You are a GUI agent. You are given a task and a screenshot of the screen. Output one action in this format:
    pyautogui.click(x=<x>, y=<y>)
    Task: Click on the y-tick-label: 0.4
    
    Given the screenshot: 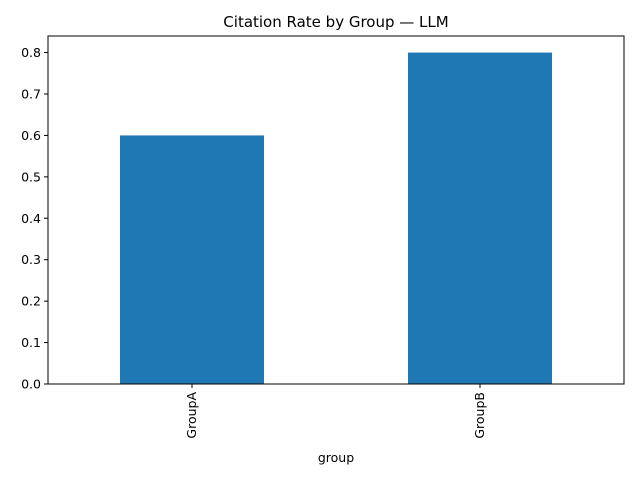 What is the action you would take?
    pyautogui.click(x=31, y=218)
    